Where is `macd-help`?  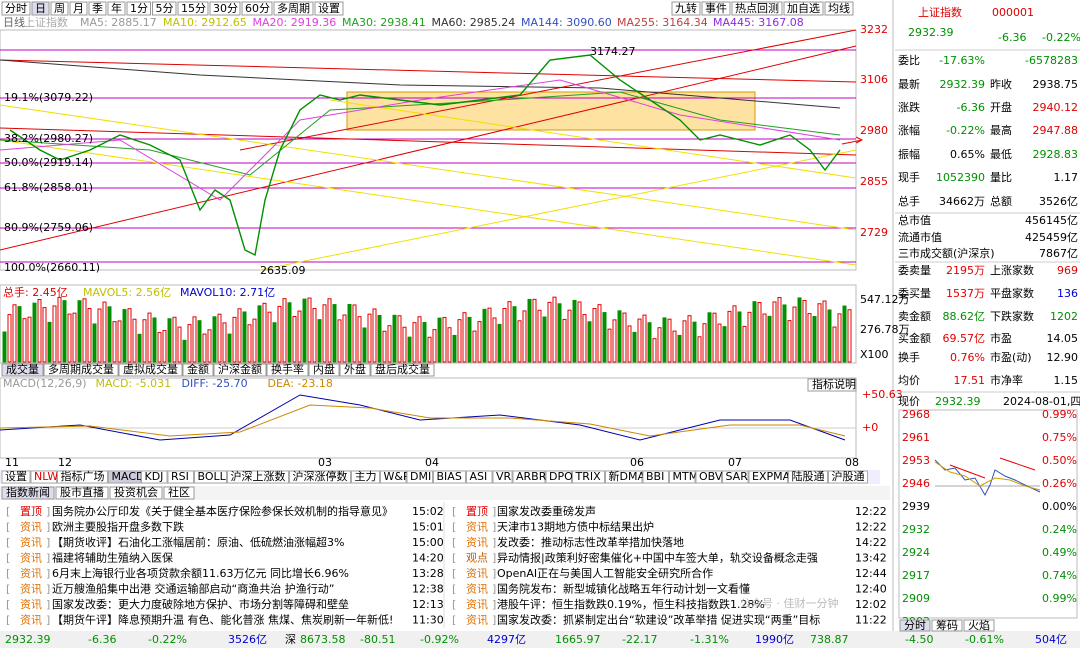
macd-help is located at coordinates (832, 385).